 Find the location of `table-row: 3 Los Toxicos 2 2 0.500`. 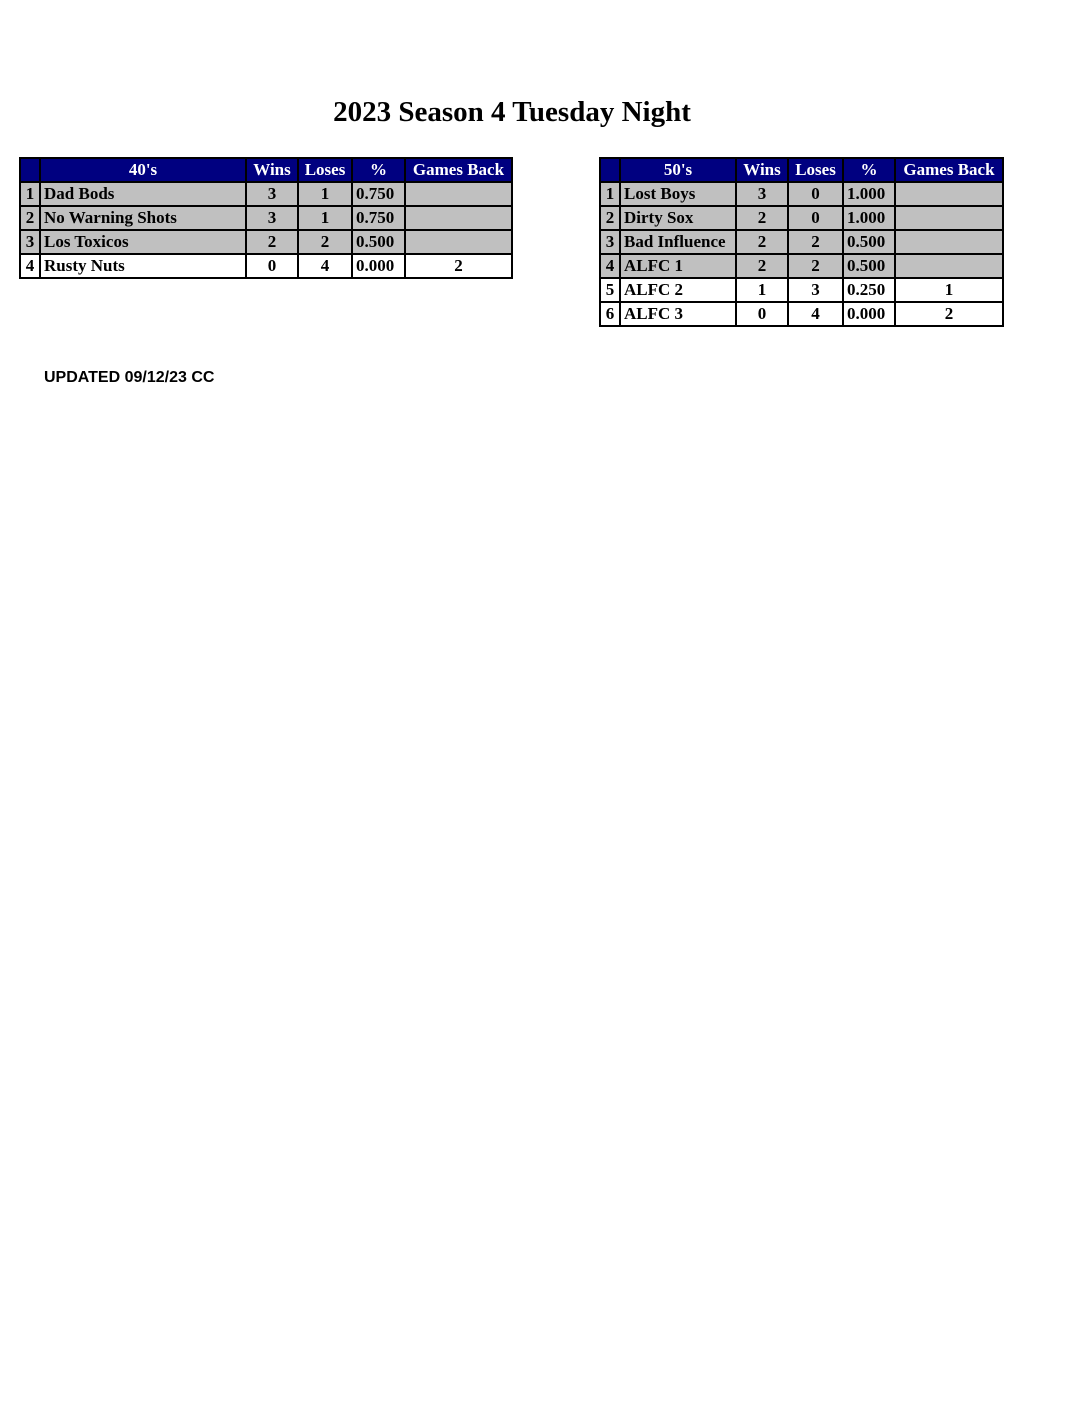

table-row: 3 Los Toxicos 2 2 0.500 is located at coordinates (266, 242).